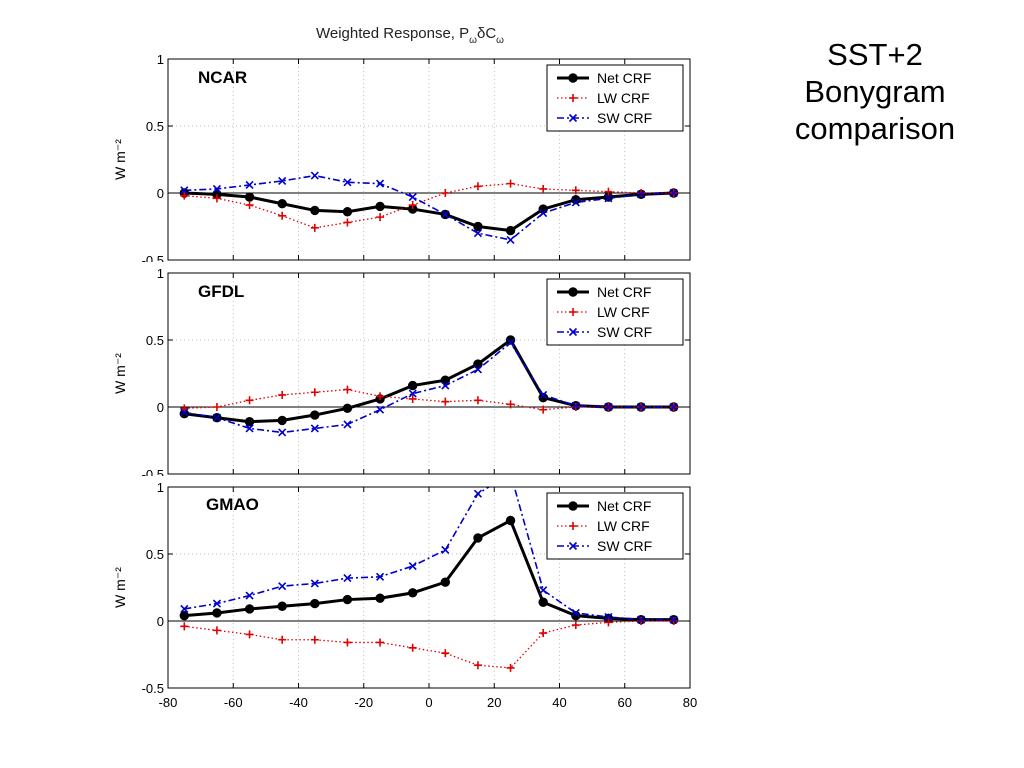  Describe the element at coordinates (363, 702) in the screenshot. I see `x-tick-label: -20` at that location.